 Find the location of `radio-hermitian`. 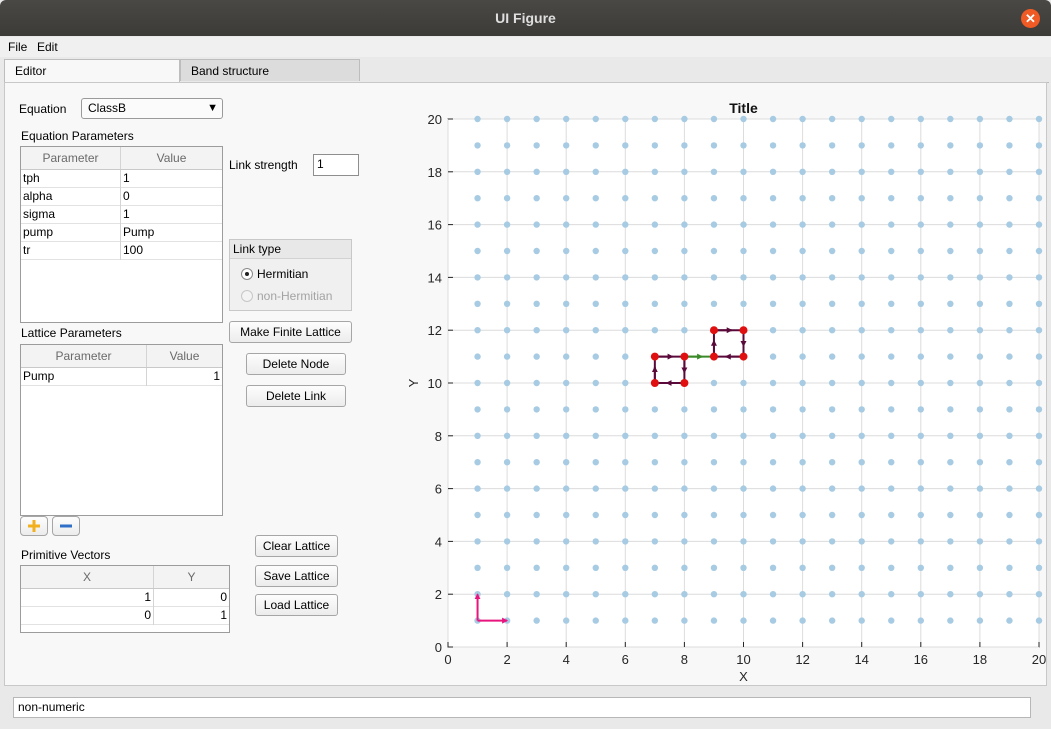

radio-hermitian is located at coordinates (247, 274).